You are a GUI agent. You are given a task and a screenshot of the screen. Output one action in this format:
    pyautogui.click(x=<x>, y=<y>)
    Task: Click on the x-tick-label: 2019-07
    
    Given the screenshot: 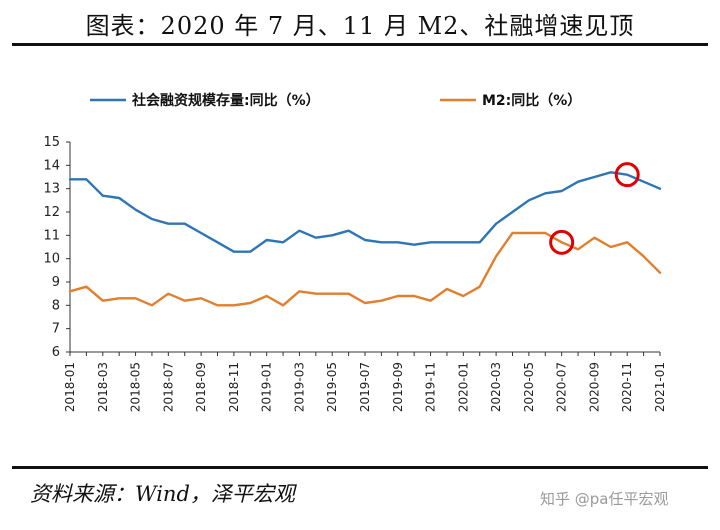 What is the action you would take?
    pyautogui.click(x=365, y=387)
    